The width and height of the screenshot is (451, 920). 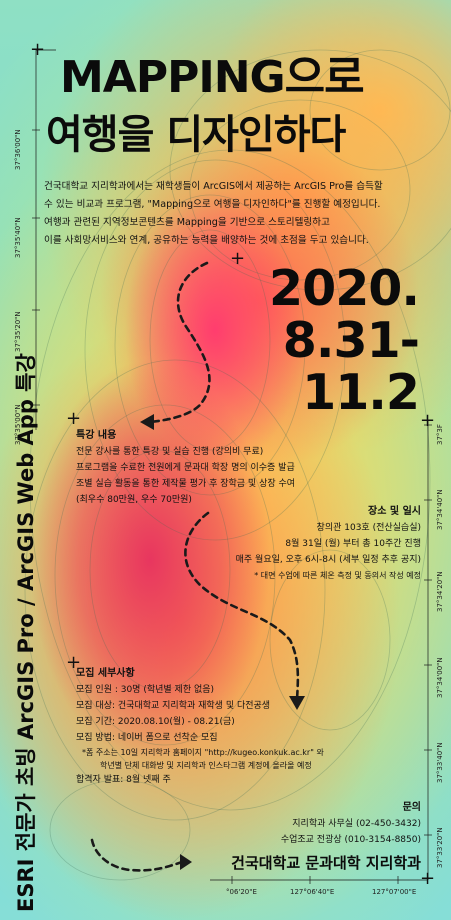 What do you see at coordinates (105, 673) in the screenshot?
I see `recruit-title: 모집 세부사항` at bounding box center [105, 673].